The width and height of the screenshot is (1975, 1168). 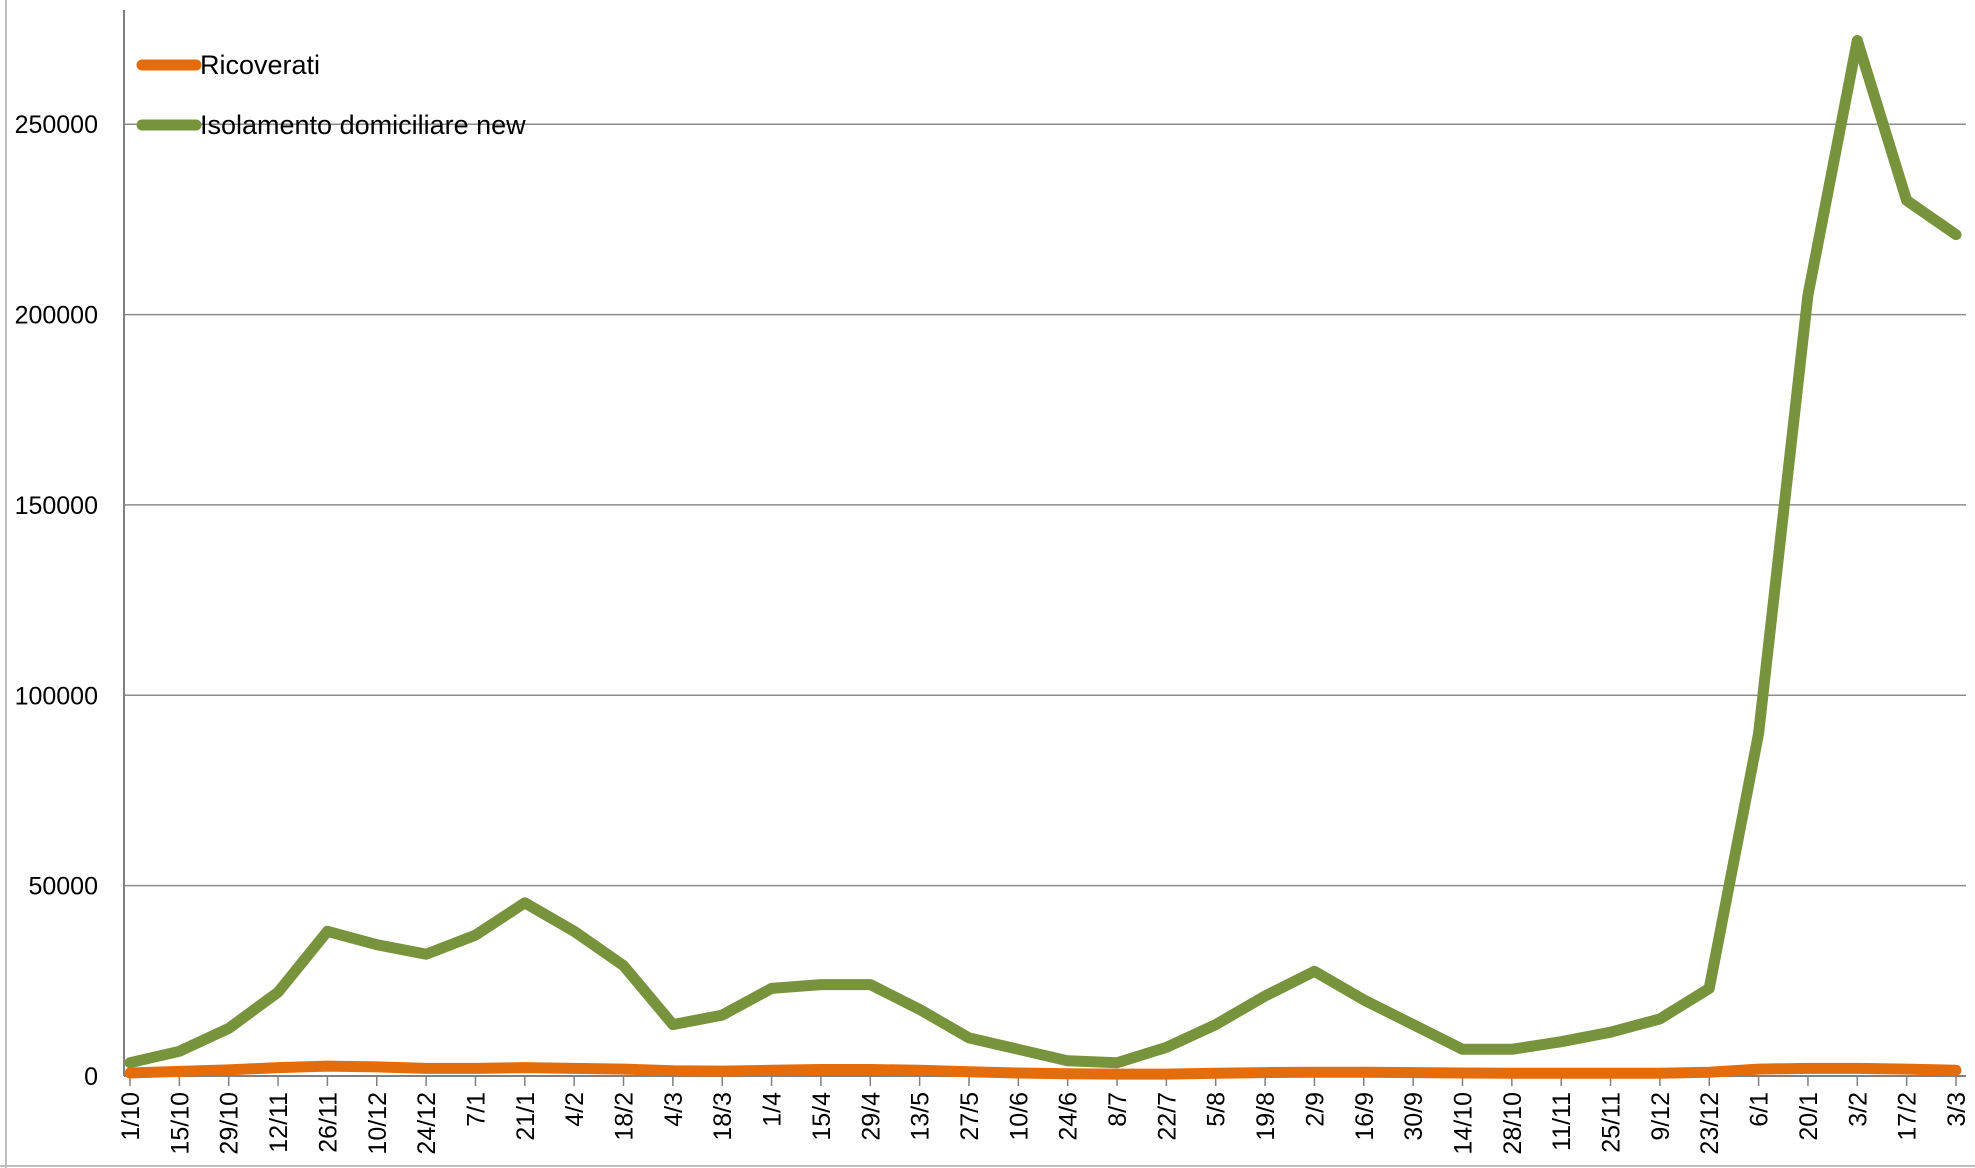 What do you see at coordinates (1365, 1116) in the screenshot?
I see `x-tick-label: 16/9` at bounding box center [1365, 1116].